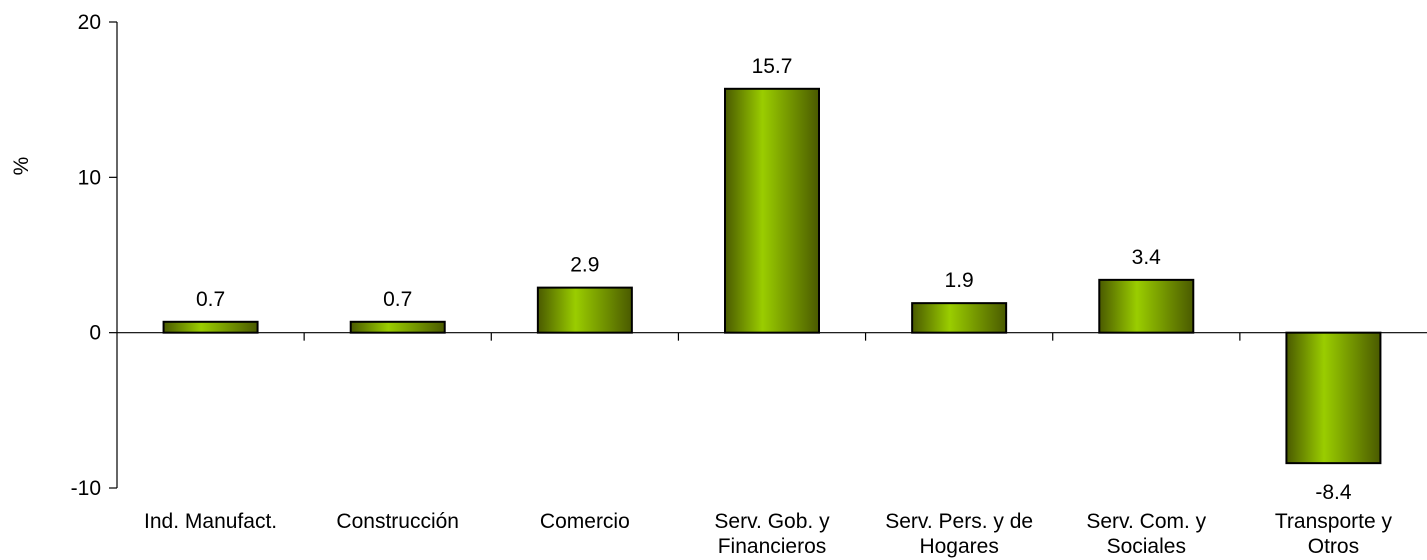 This screenshot has width=1427, height=560. Describe the element at coordinates (772, 534) in the screenshot. I see `category-label: Serv. Gob. y Financieros` at that location.